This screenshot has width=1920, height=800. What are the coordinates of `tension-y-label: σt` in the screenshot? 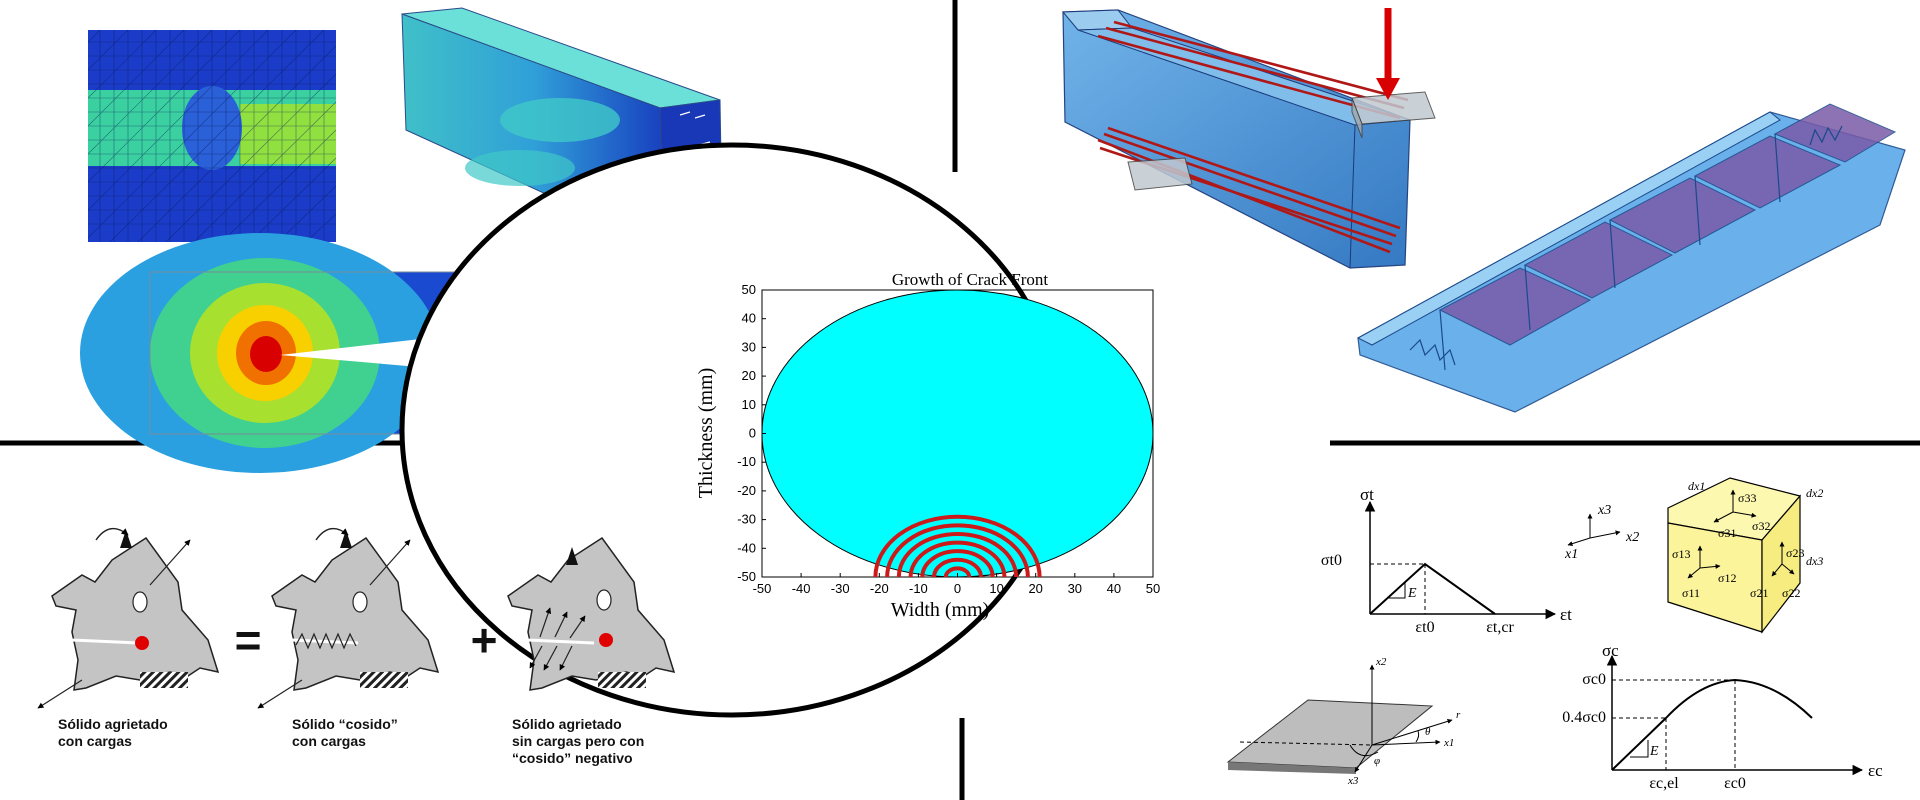 It's located at (1367, 494).